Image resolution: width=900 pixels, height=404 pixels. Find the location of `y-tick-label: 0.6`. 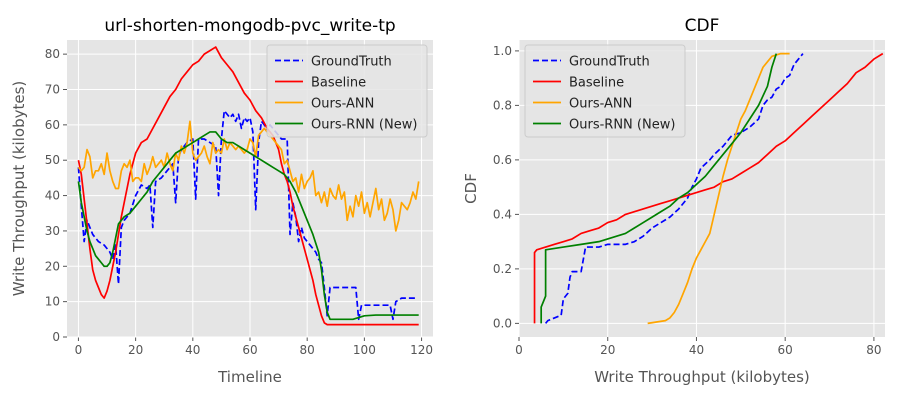

y-tick-label: 0.6 is located at coordinates (502, 160).